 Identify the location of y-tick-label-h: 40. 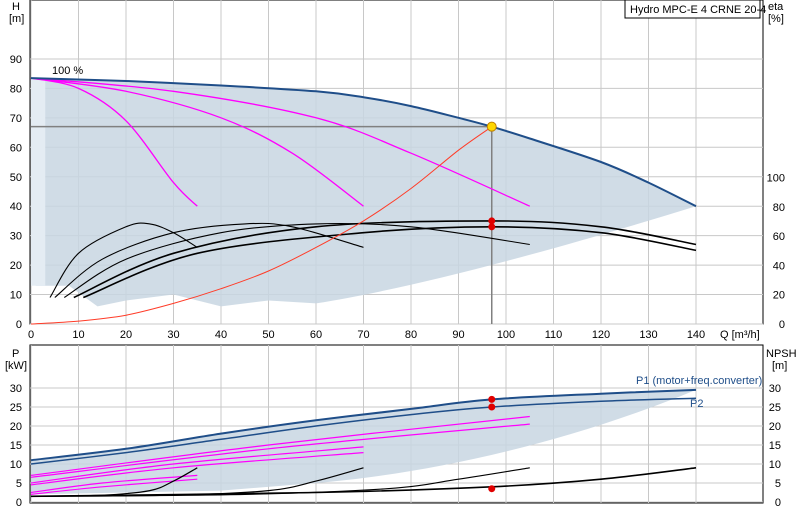
(16, 207).